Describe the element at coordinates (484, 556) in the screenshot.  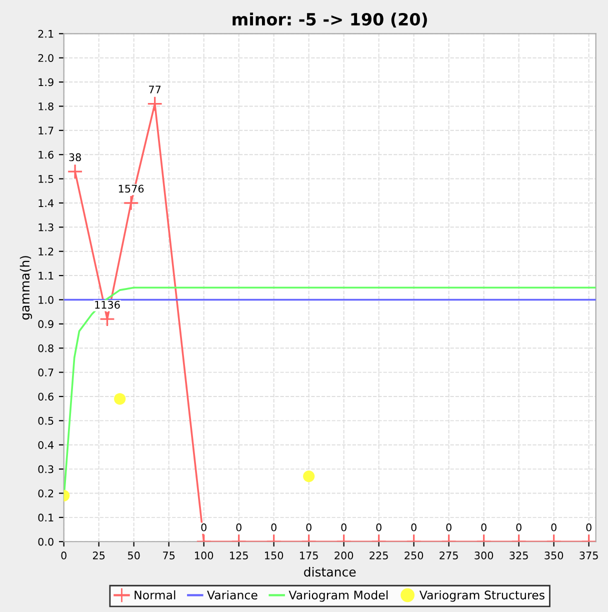
I see `x-tick-label: 300` at that location.